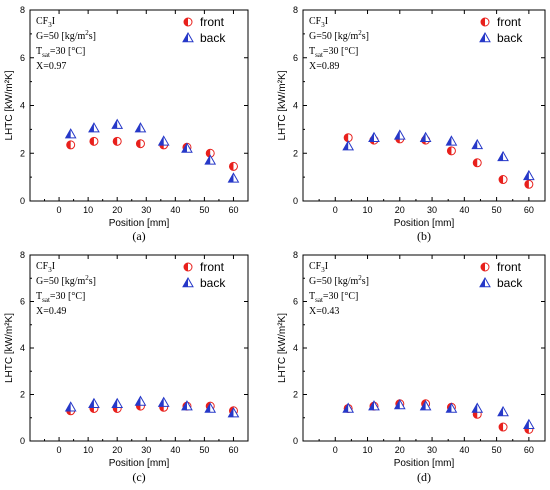 This screenshot has height=490, width=550. Describe the element at coordinates (60, 52) in the screenshot. I see `annotation-tsat: Tsat=30 [°C]` at that location.